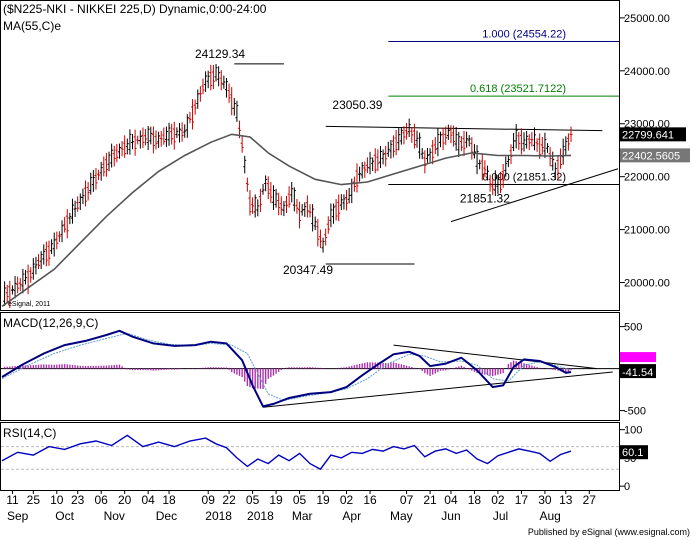 Image resolution: width=695 pixels, height=540 pixels. Describe the element at coordinates (286, 368) in the screenshot. I see `macd-line` at that location.